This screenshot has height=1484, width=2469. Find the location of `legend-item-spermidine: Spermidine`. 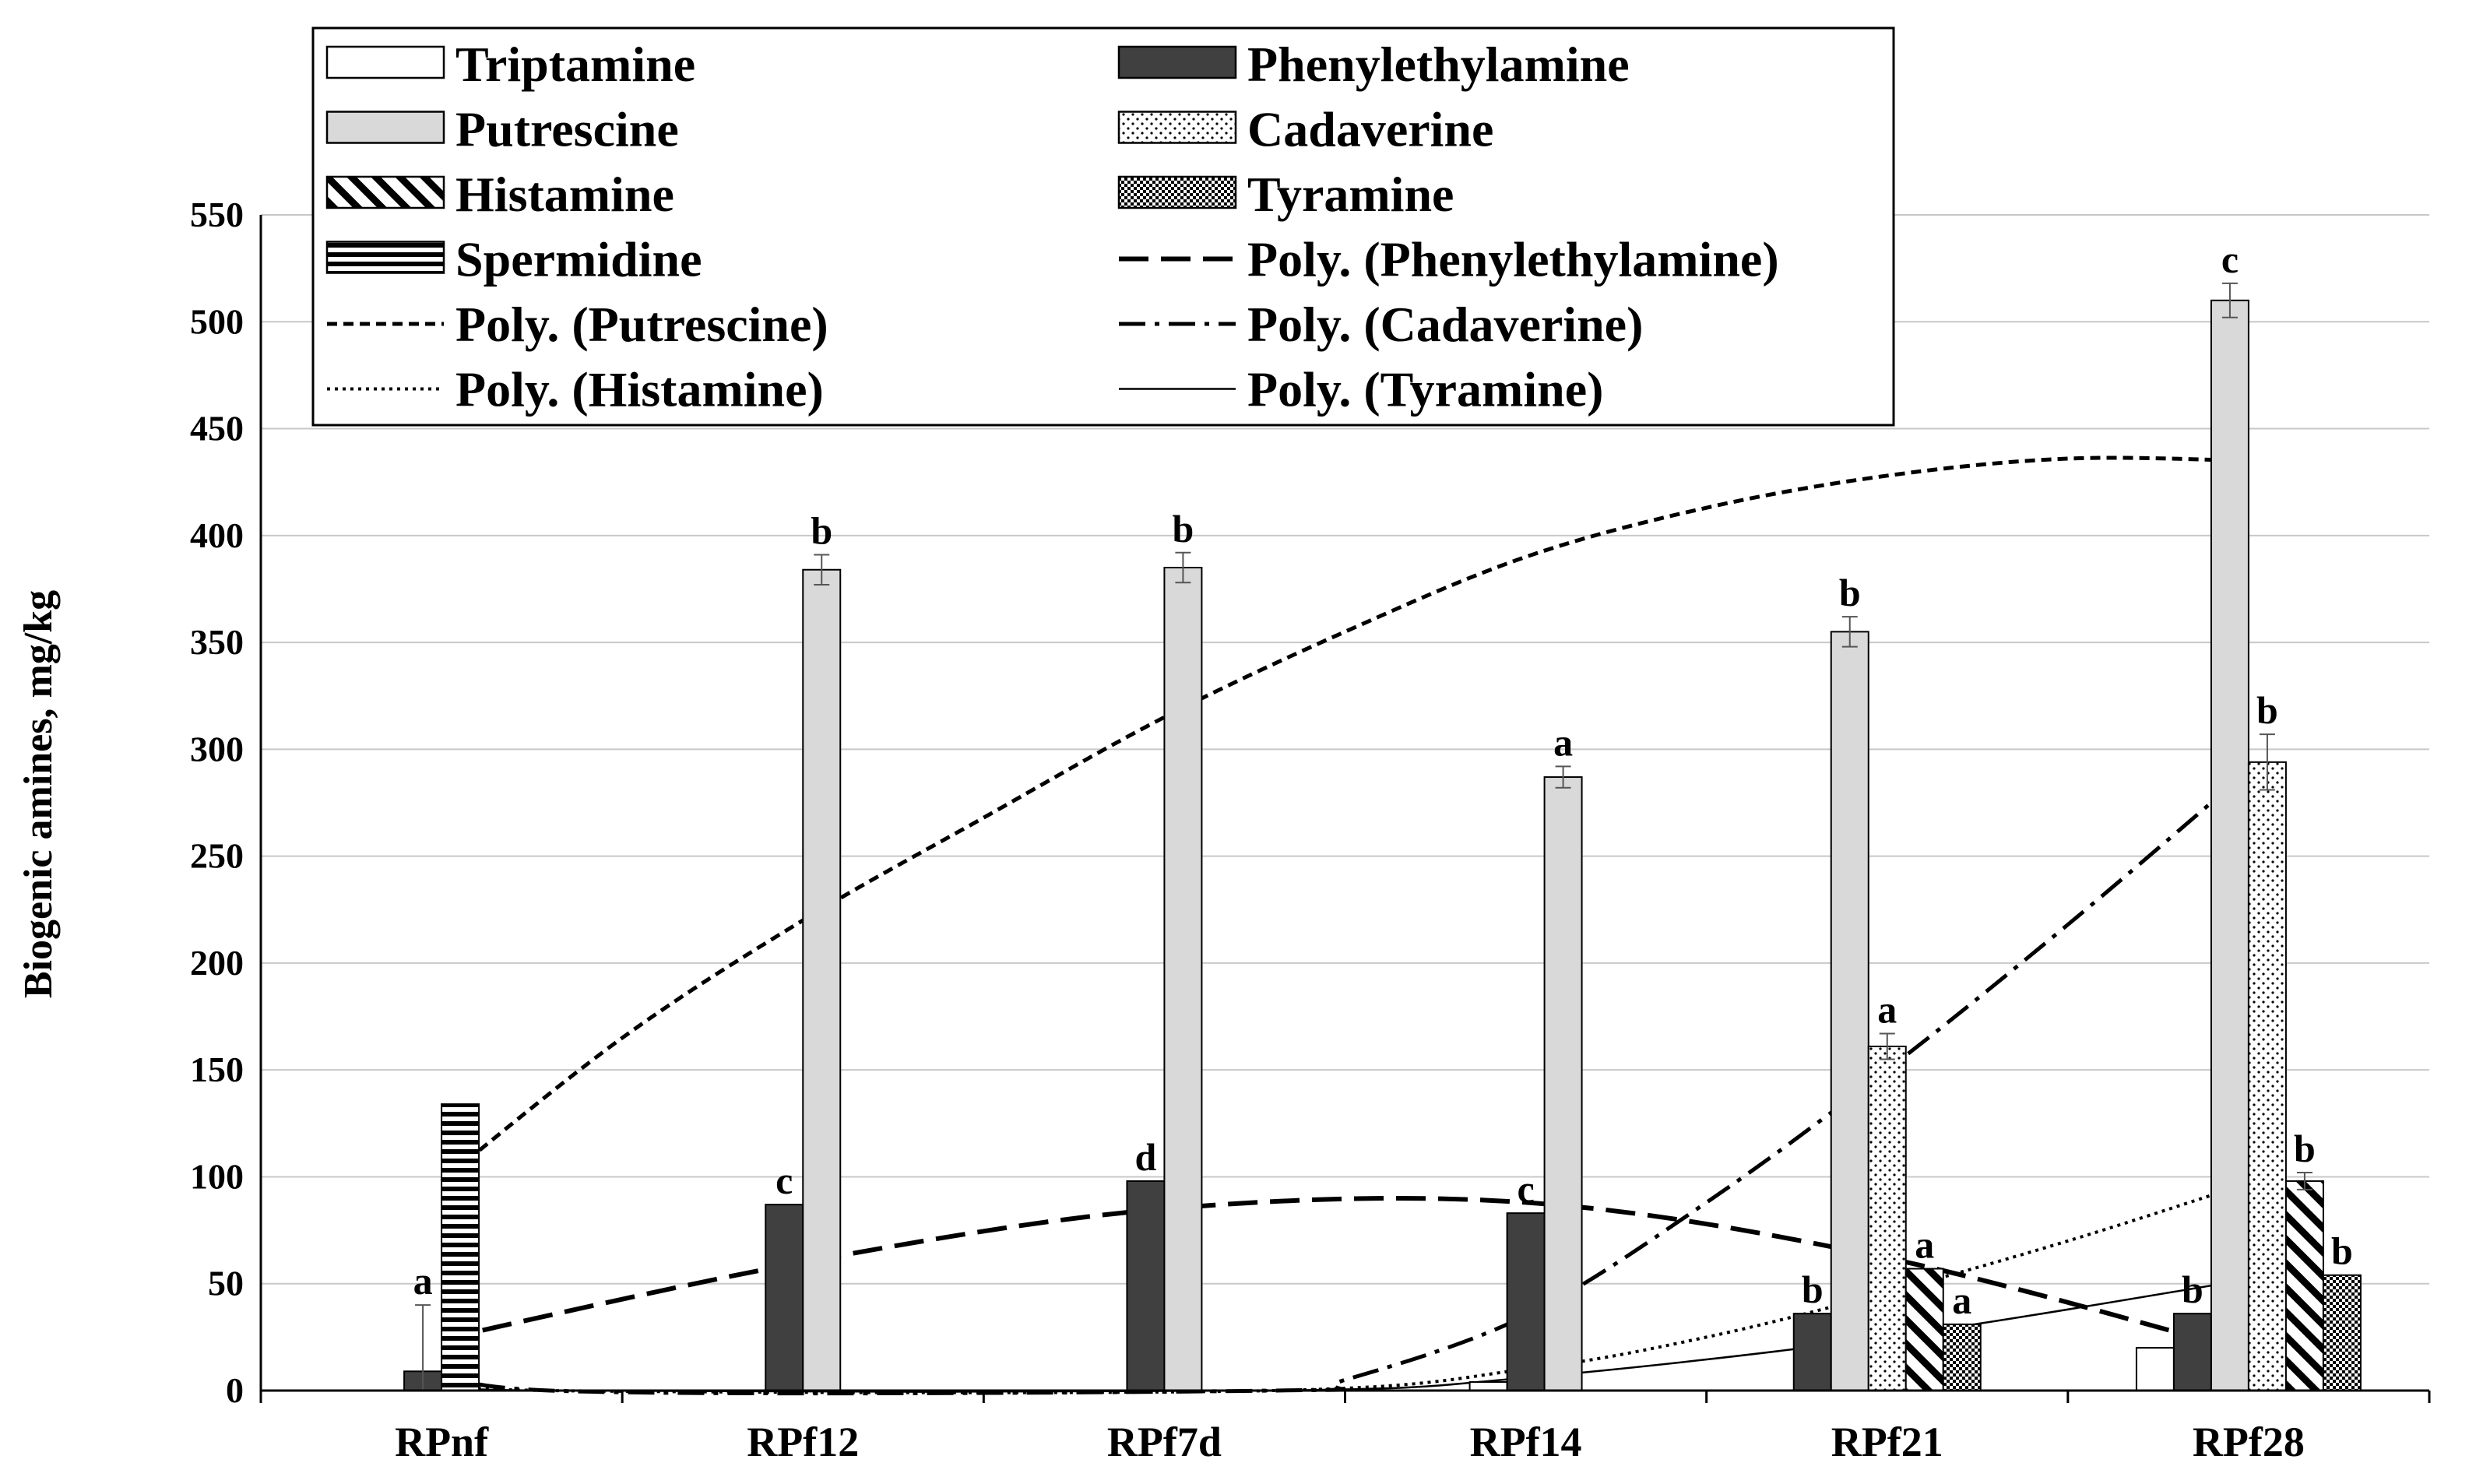

legend-item-spermidine: Spermidine is located at coordinates (513, 260).